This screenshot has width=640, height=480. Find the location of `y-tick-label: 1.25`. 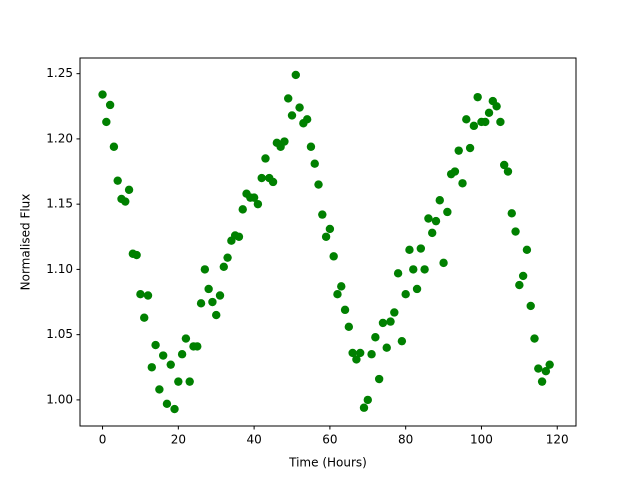

y-tick-label: 1.25 is located at coordinates (59, 73).